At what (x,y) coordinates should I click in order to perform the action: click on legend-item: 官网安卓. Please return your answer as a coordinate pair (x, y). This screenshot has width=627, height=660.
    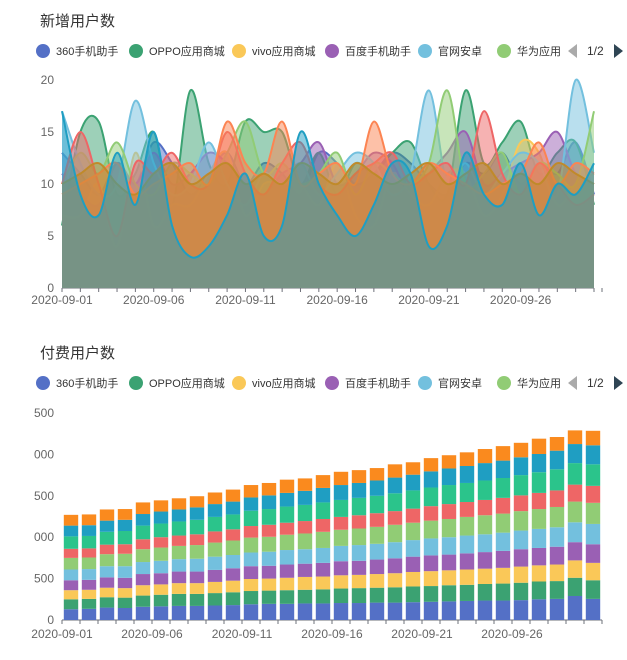
    Looking at the image, I should click on (450, 51).